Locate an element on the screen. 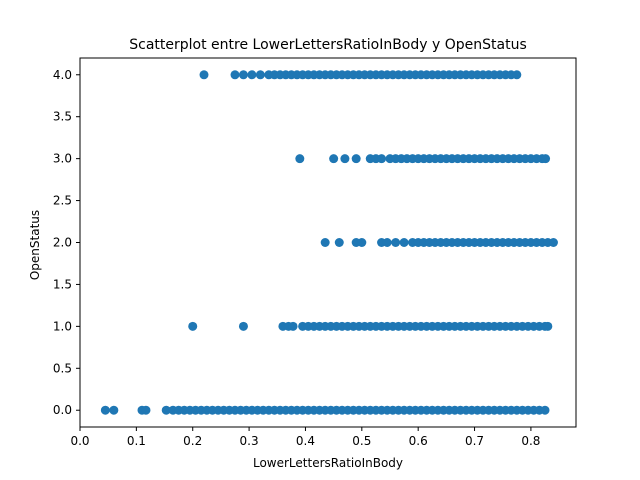 Image resolution: width=640 pixels, height=480 pixels. y-tick-label: 3.5 is located at coordinates (62, 117).